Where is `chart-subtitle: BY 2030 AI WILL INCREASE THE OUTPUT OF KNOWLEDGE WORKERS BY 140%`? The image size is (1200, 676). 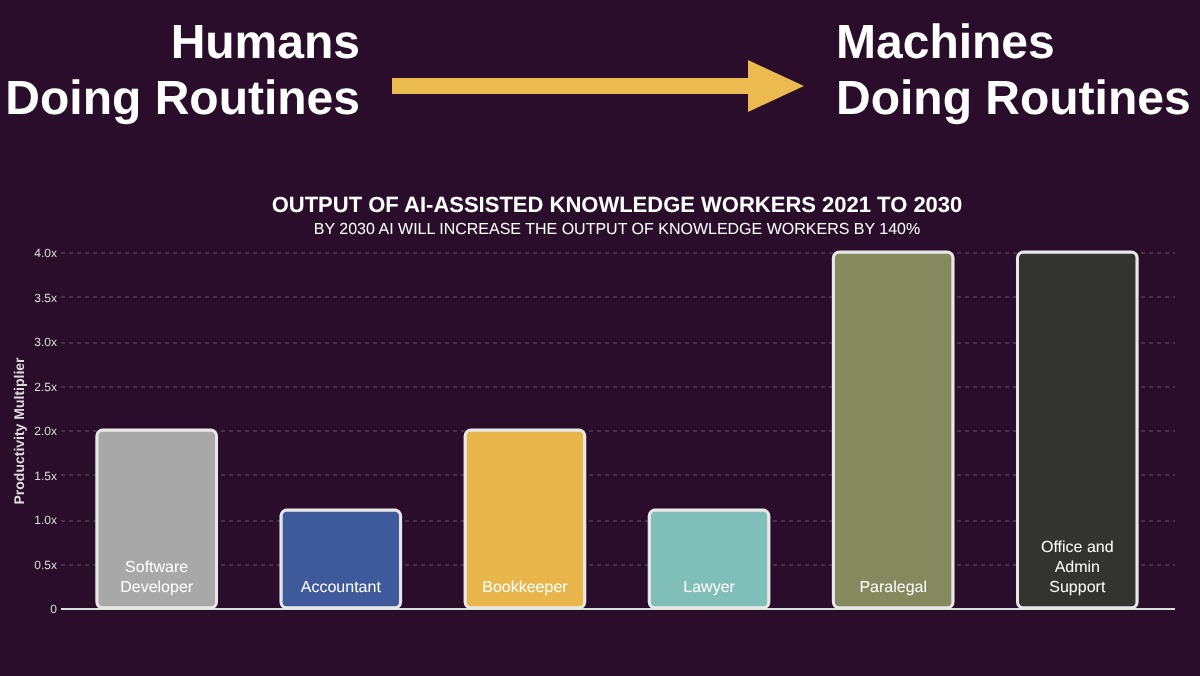
chart-subtitle: BY 2030 AI WILL INCREASE THE OUTPUT OF KNOWLEDGE WORKERS BY 140% is located at coordinates (617, 229).